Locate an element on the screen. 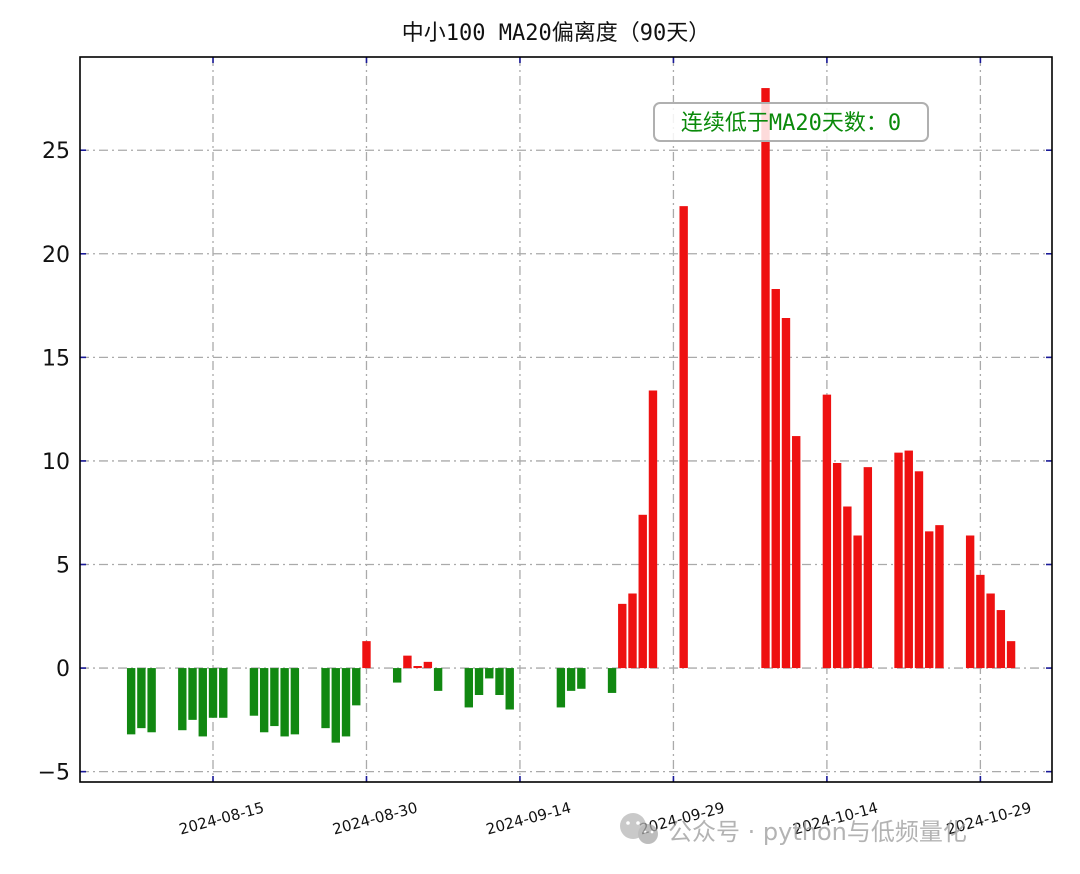 This screenshot has width=1080, height=874. wechat-icon is located at coordinates (639, 828).